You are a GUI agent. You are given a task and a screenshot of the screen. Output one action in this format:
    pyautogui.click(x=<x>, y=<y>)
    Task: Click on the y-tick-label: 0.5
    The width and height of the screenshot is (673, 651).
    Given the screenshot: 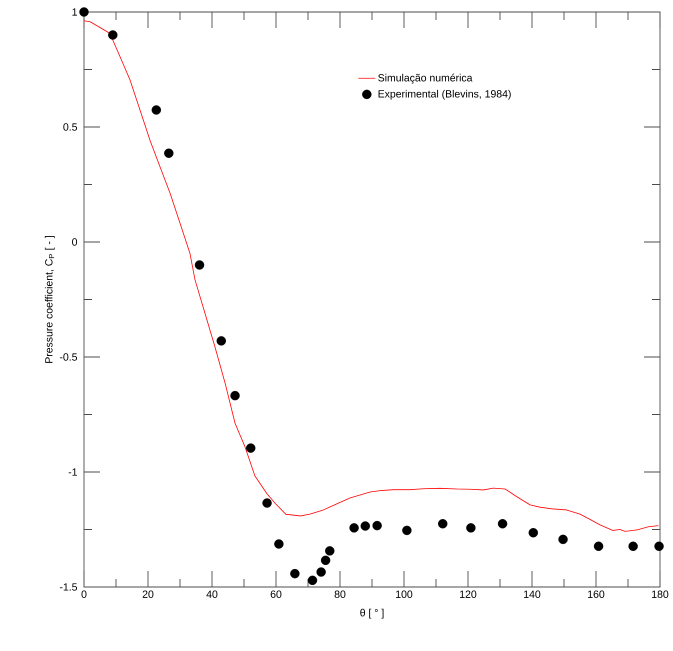 What is the action you would take?
    pyautogui.click(x=70, y=127)
    